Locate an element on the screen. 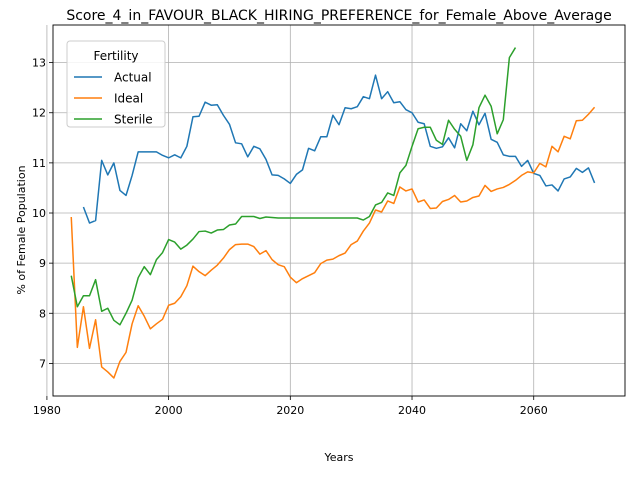 This screenshot has height=480, width=640. y-axis-label: % of Female Population is located at coordinates (21, 229).